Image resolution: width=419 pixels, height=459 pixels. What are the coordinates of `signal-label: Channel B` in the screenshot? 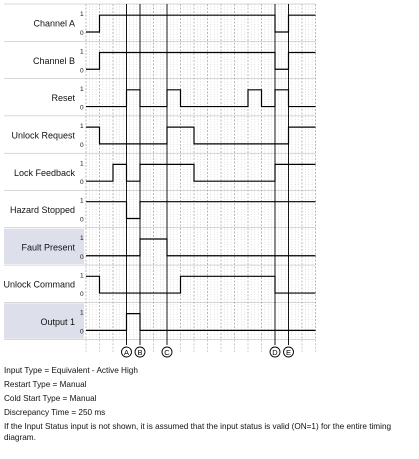 It's located at (54, 61).